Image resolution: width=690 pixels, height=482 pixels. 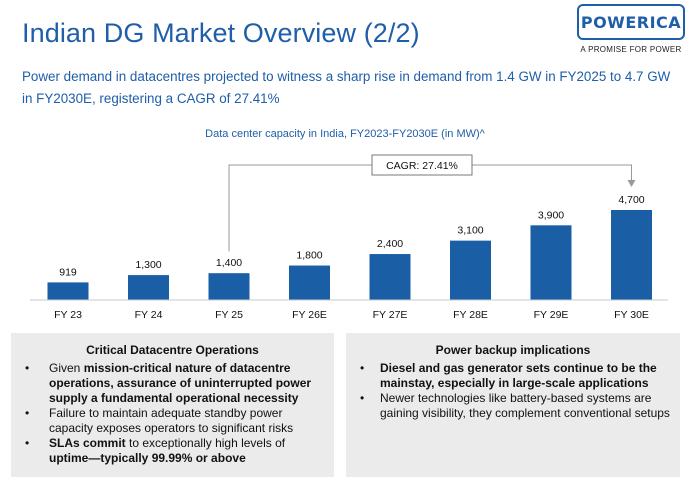 I want to click on logo-box: POWERICA, so click(x=631, y=22).